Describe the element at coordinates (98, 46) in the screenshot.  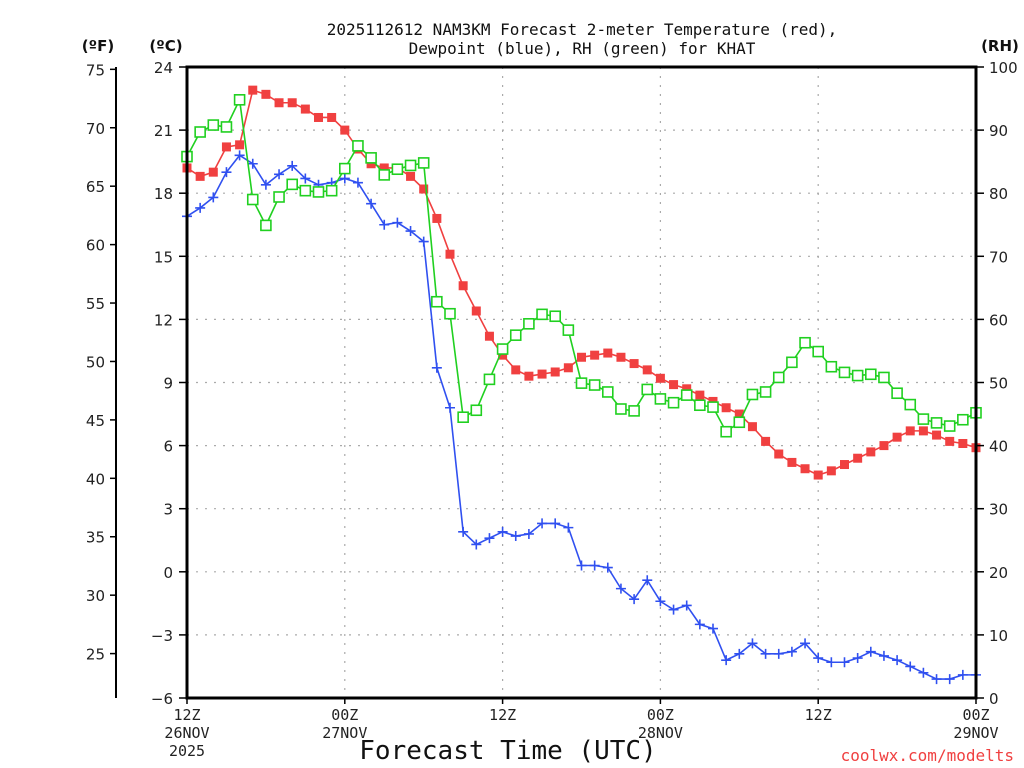
I see `fahrenheit-unit-label: (ºF)` at that location.